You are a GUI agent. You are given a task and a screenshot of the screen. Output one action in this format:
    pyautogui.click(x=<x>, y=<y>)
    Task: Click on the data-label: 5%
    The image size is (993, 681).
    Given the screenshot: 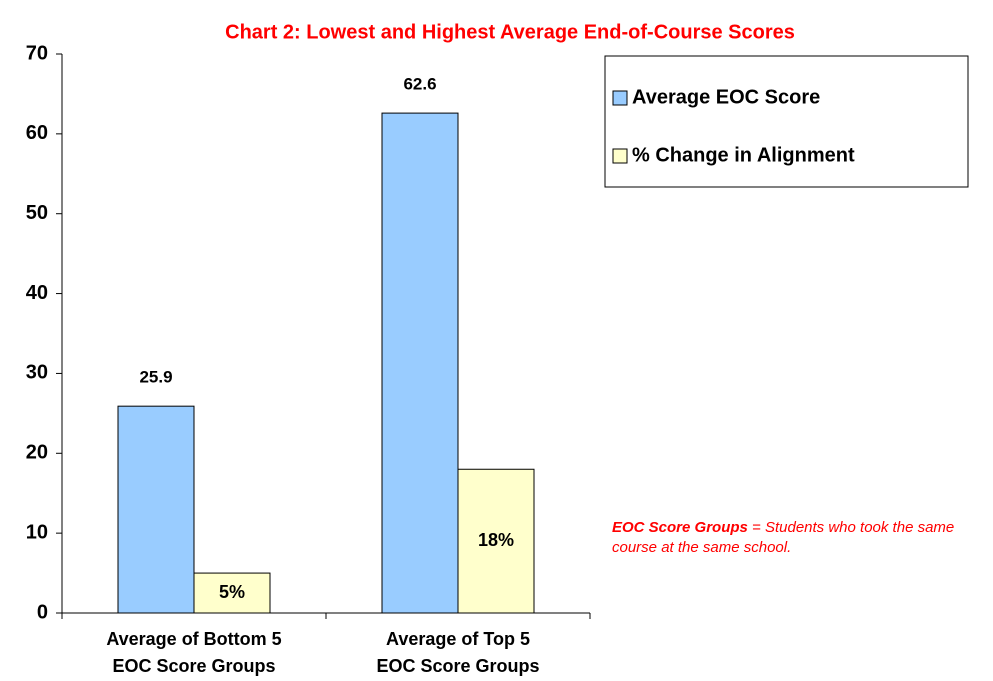 What is the action you would take?
    pyautogui.click(x=232, y=592)
    